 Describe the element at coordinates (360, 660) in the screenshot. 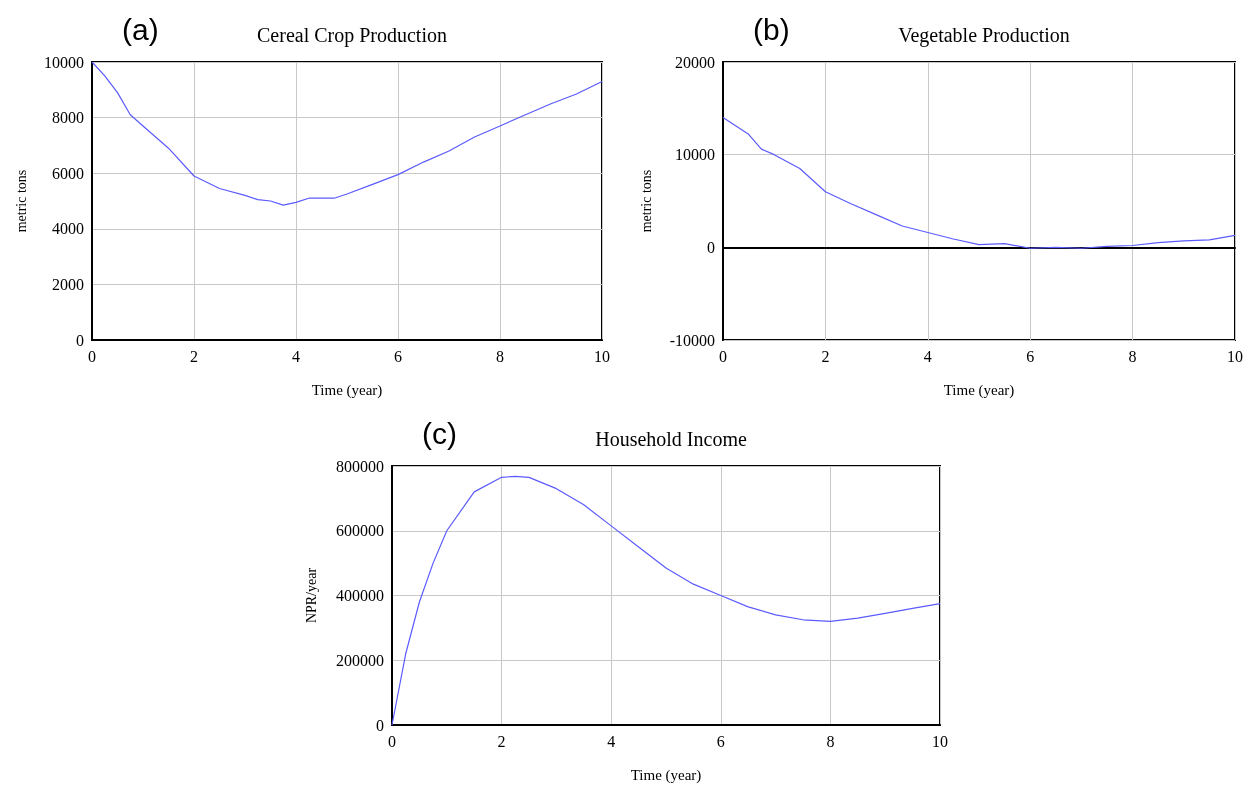

I see `y-tick-label: 200000` at that location.